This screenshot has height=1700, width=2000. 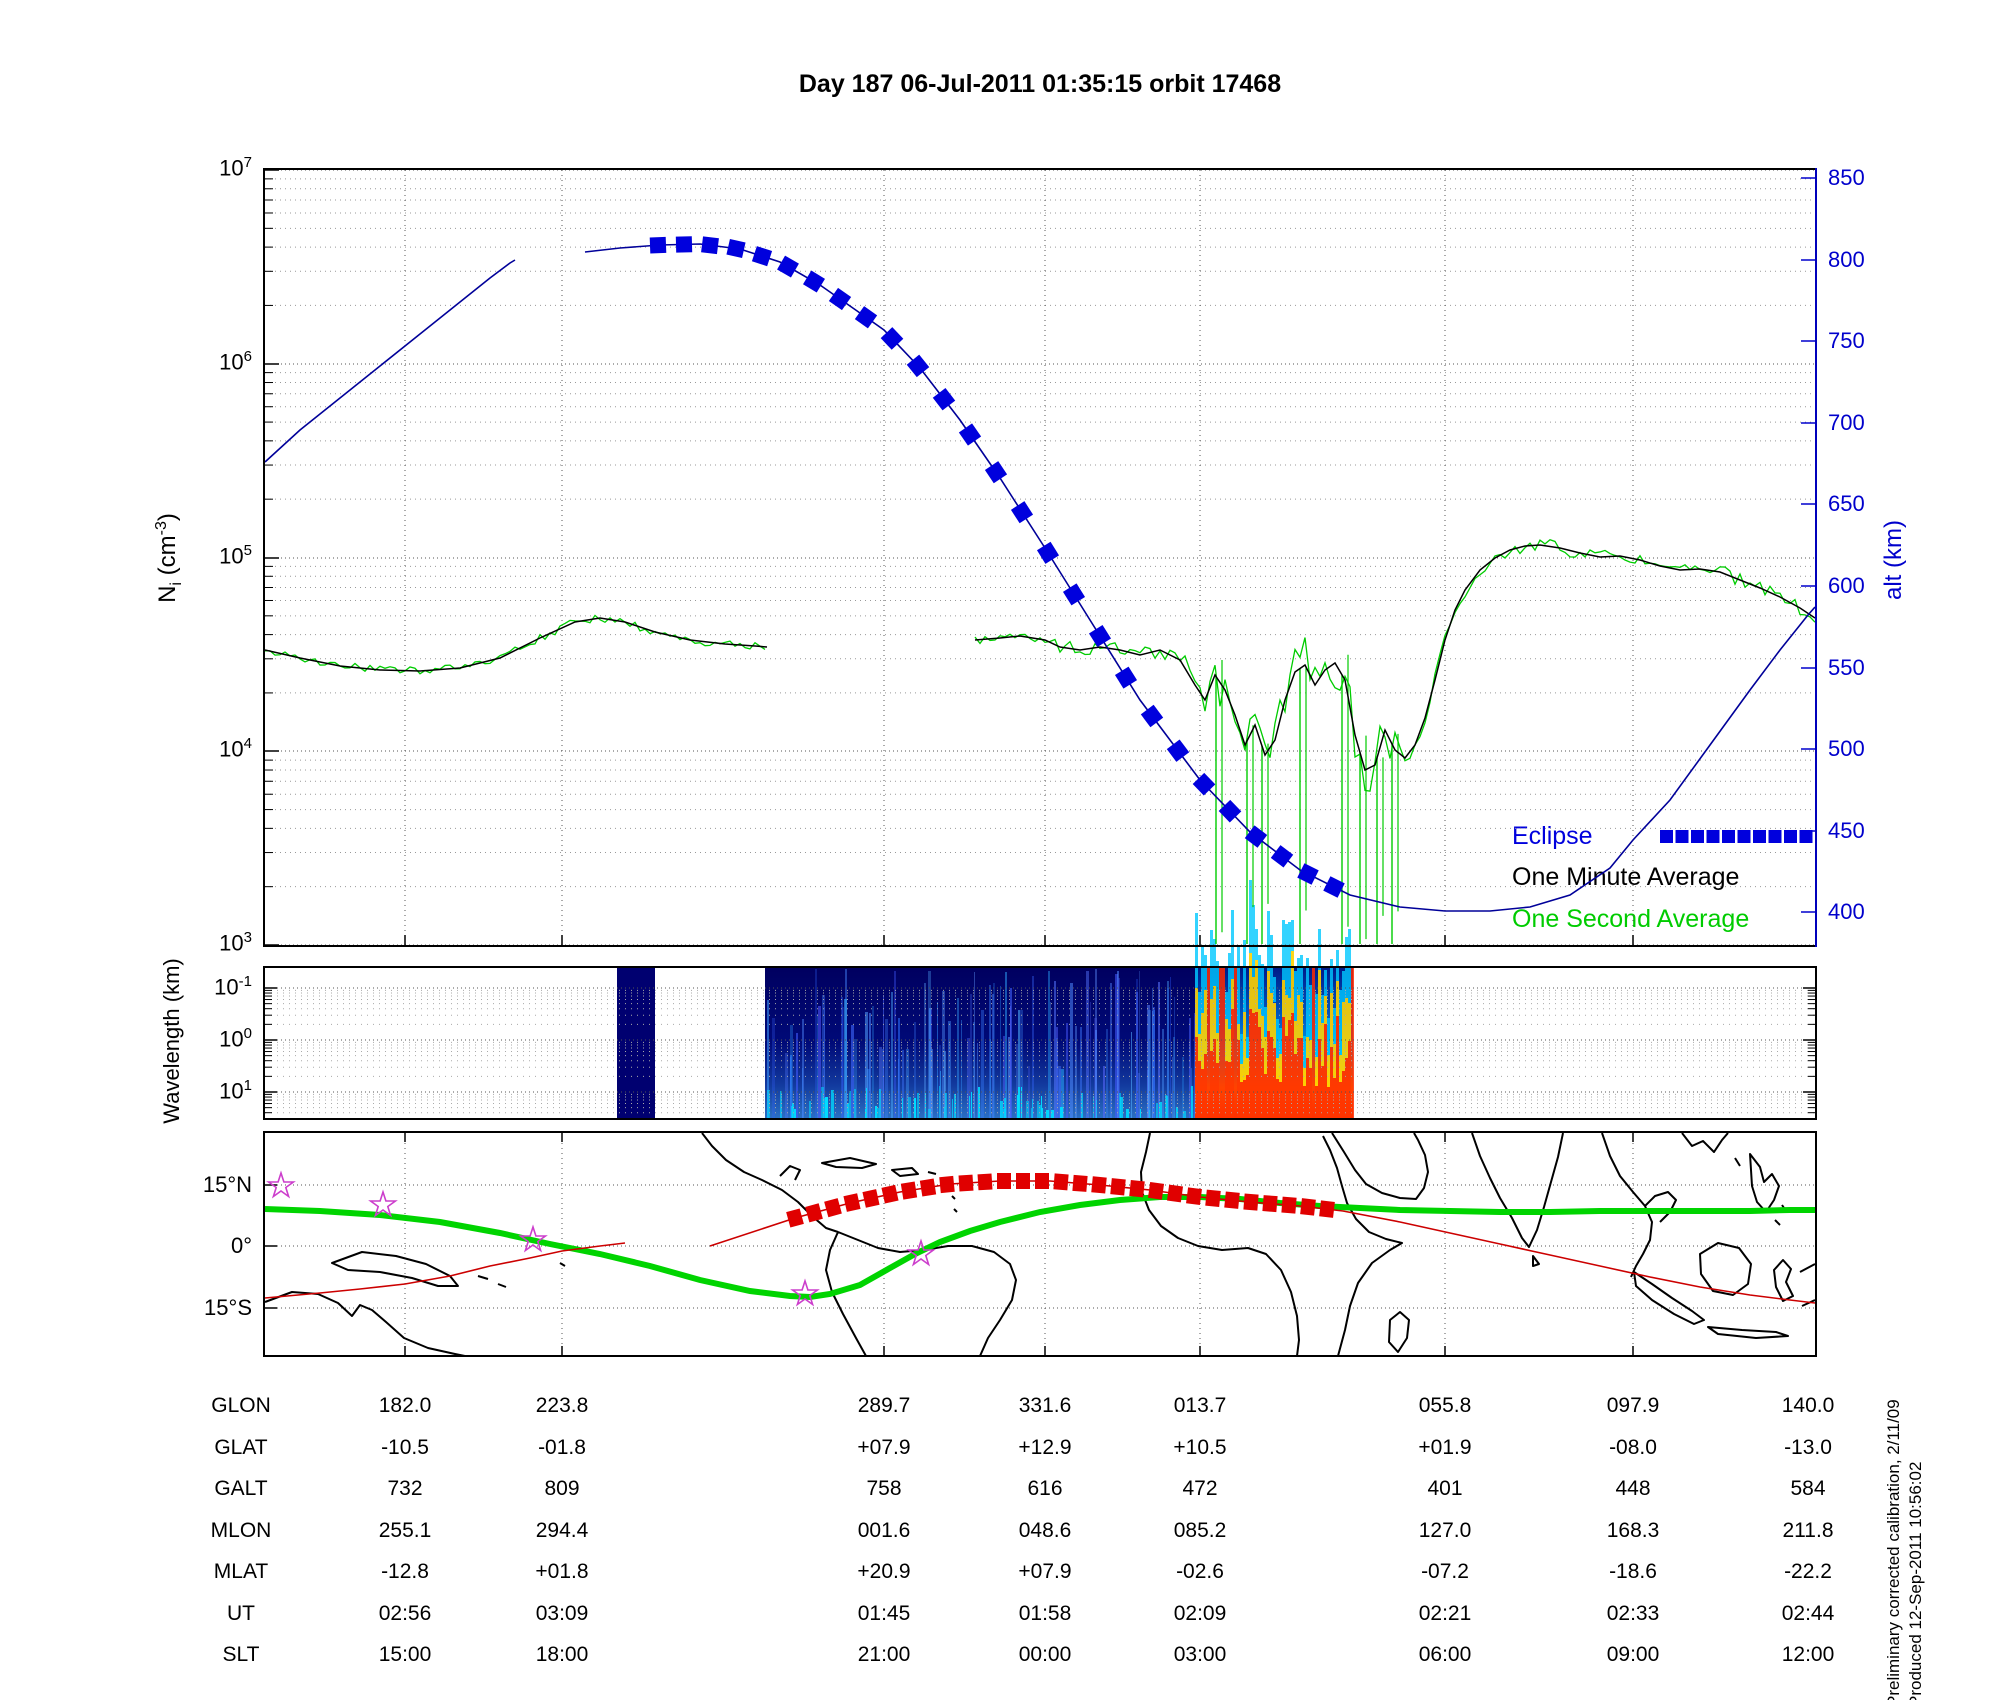 I want to click on table-cell-mlon-0: 255.1, so click(x=405, y=1530).